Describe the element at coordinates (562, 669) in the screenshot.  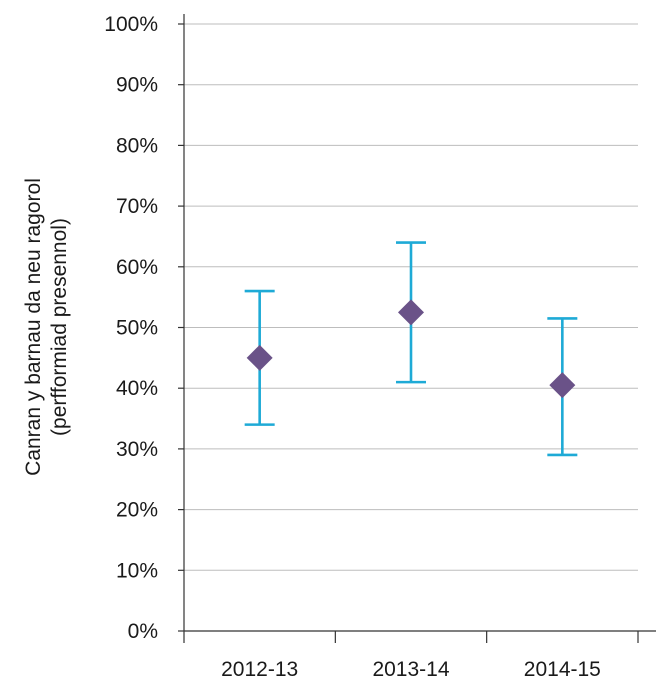
I see `x-tick-label-2014-15: 2014-15` at that location.